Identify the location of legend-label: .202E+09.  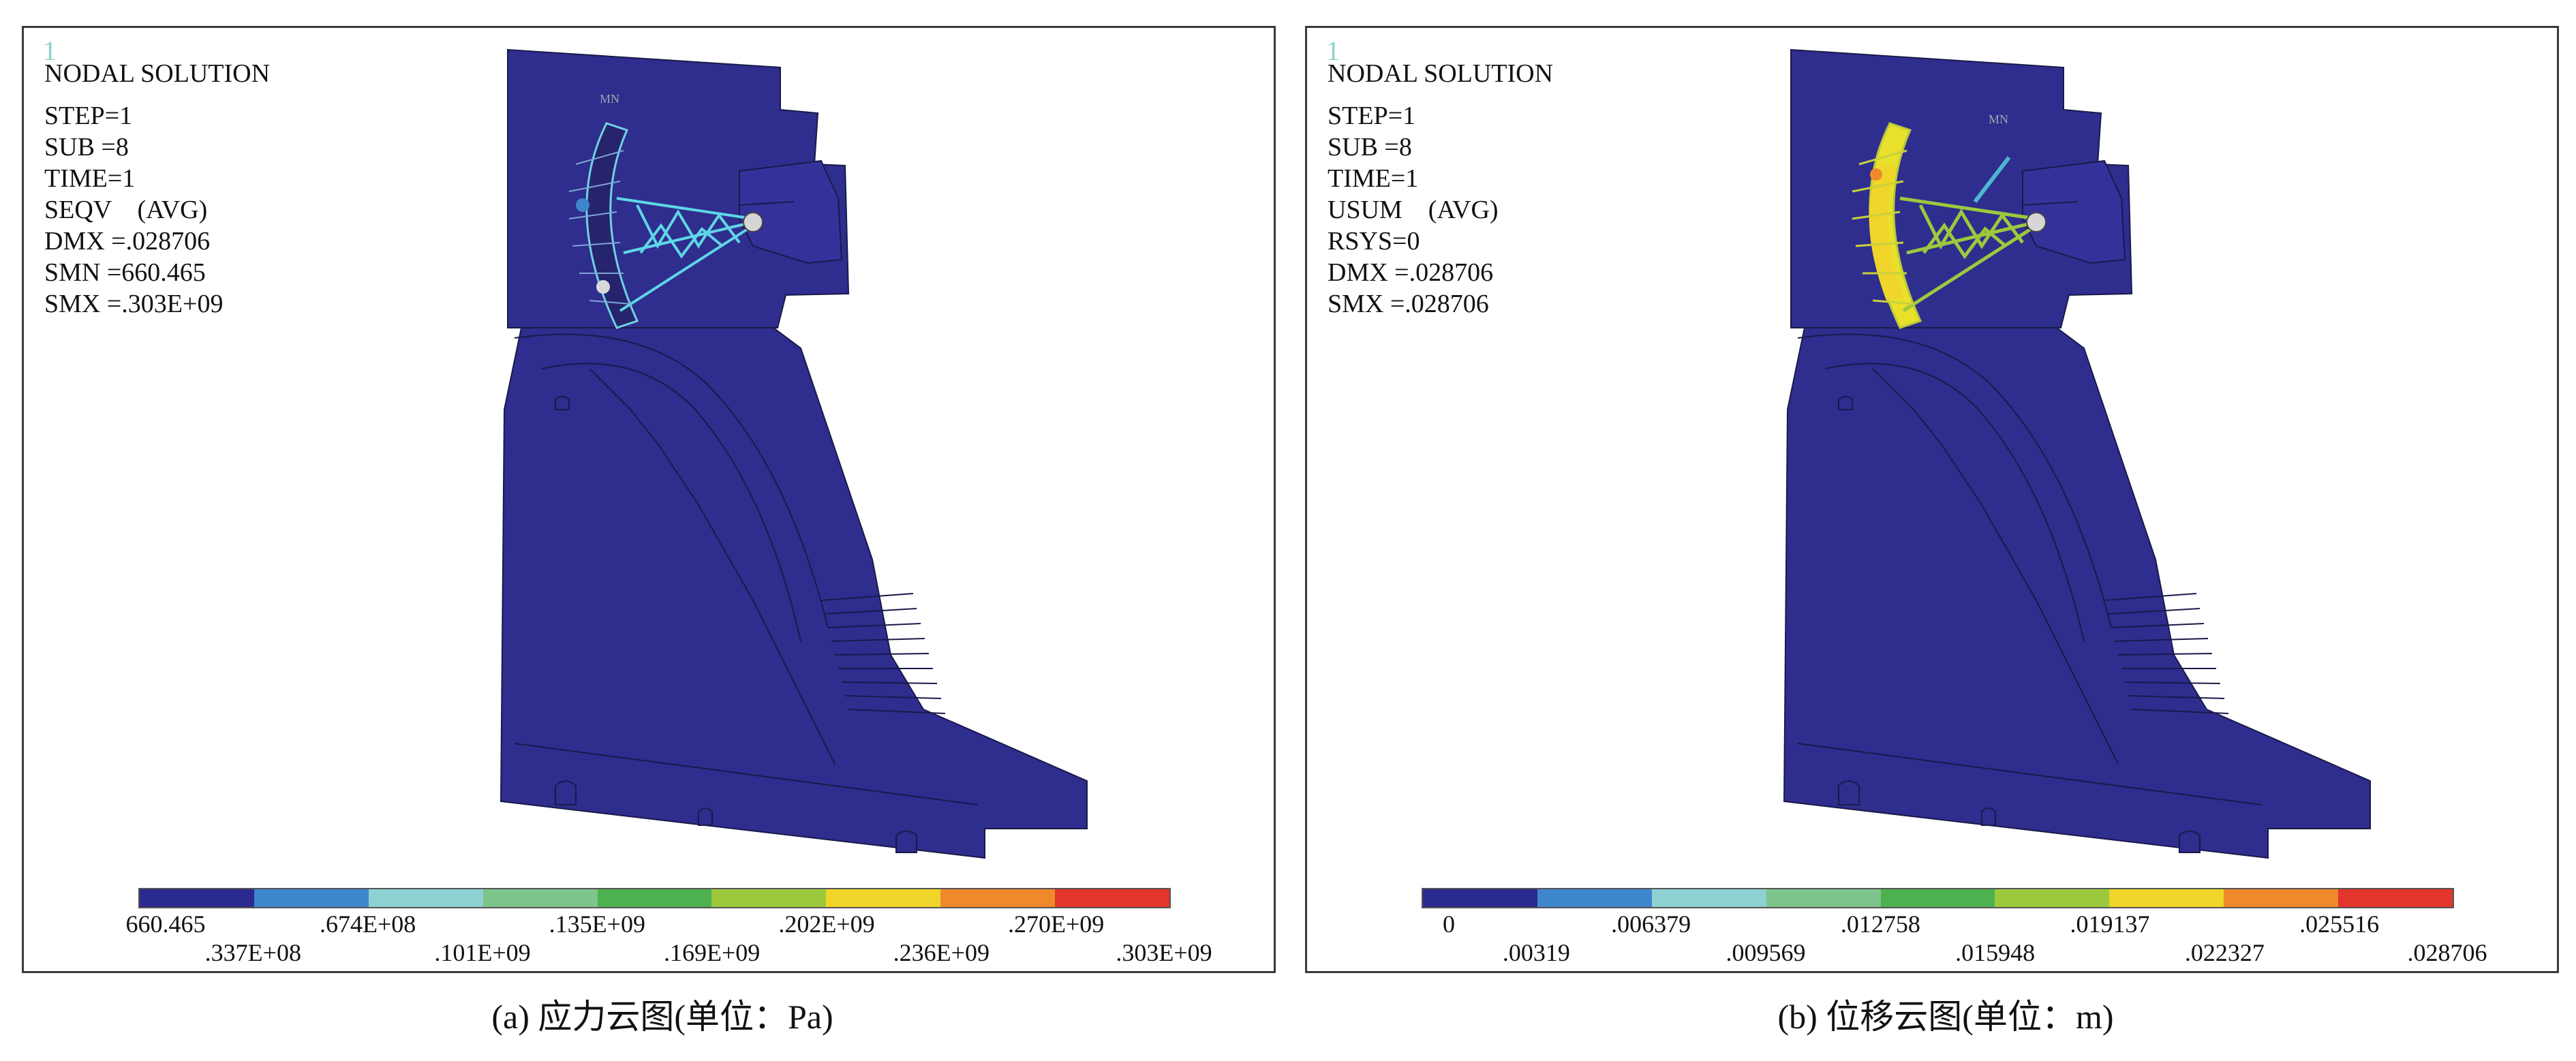
(826, 924).